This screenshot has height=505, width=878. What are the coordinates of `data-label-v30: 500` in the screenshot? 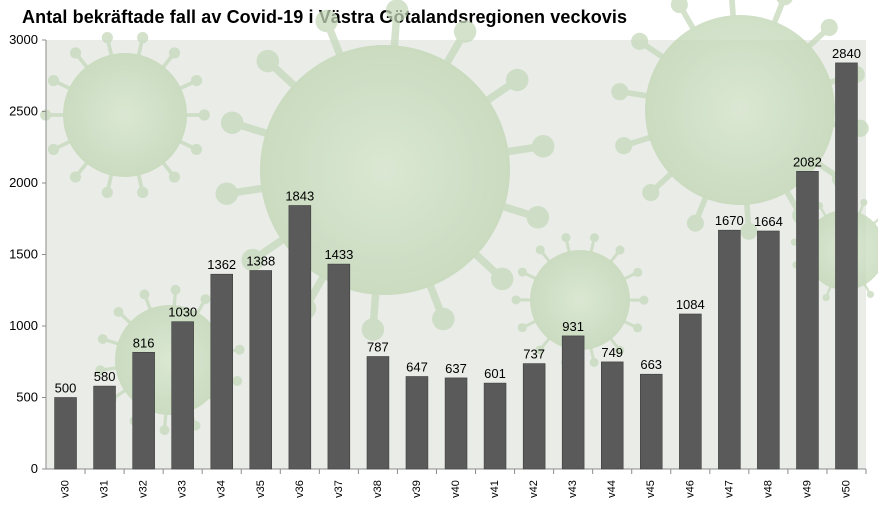 It's located at (66, 388).